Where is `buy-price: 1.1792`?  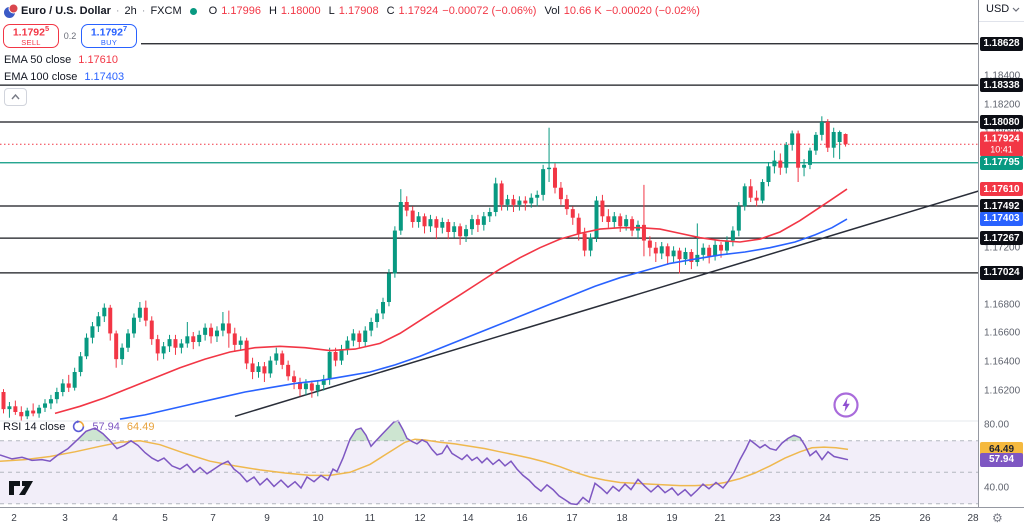 buy-price: 1.1792 is located at coordinates (106, 32).